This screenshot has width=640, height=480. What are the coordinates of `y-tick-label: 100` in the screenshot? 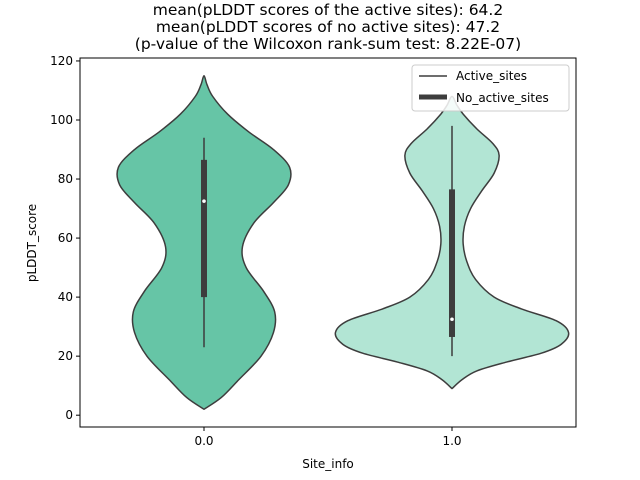 It's located at (61, 120).